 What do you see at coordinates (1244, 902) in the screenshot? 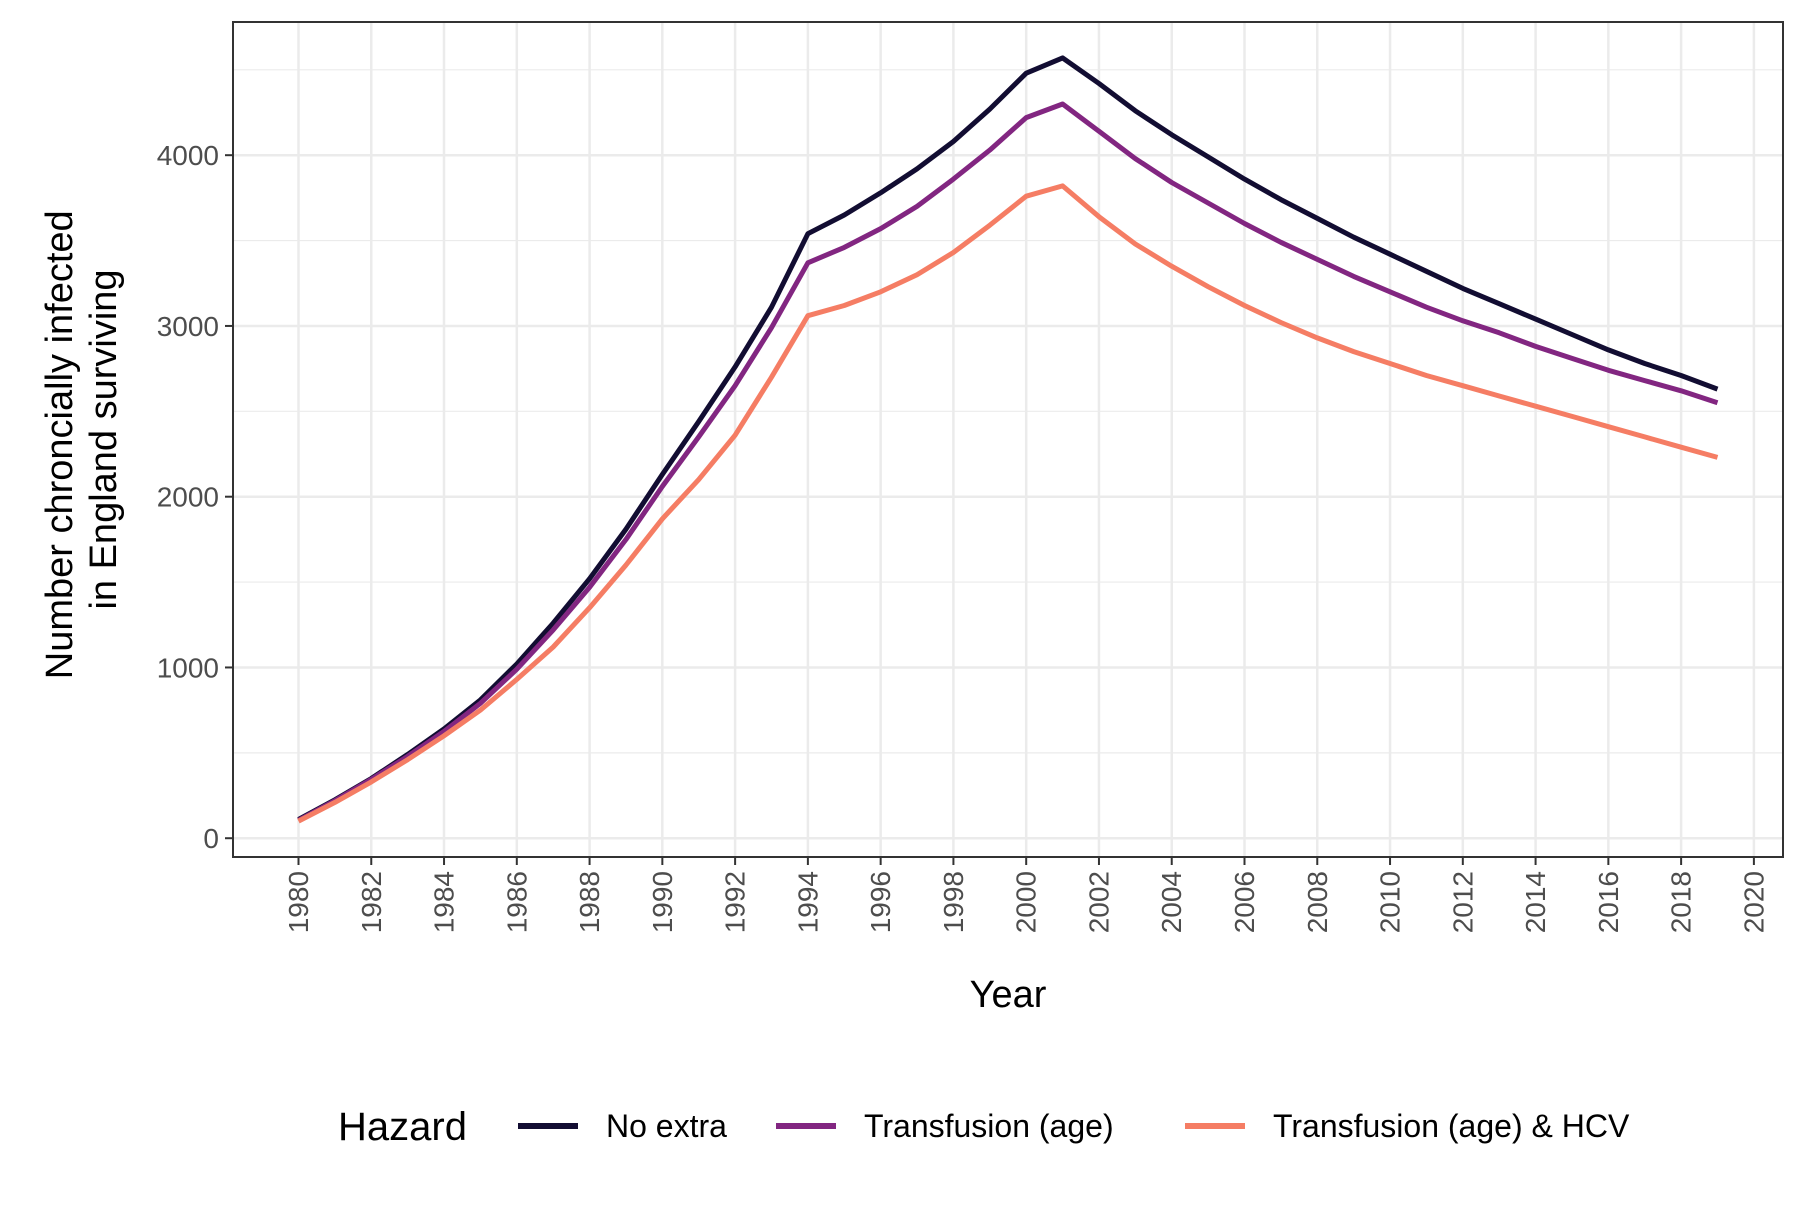
I see `x-tick-label: 2006` at bounding box center [1244, 902].